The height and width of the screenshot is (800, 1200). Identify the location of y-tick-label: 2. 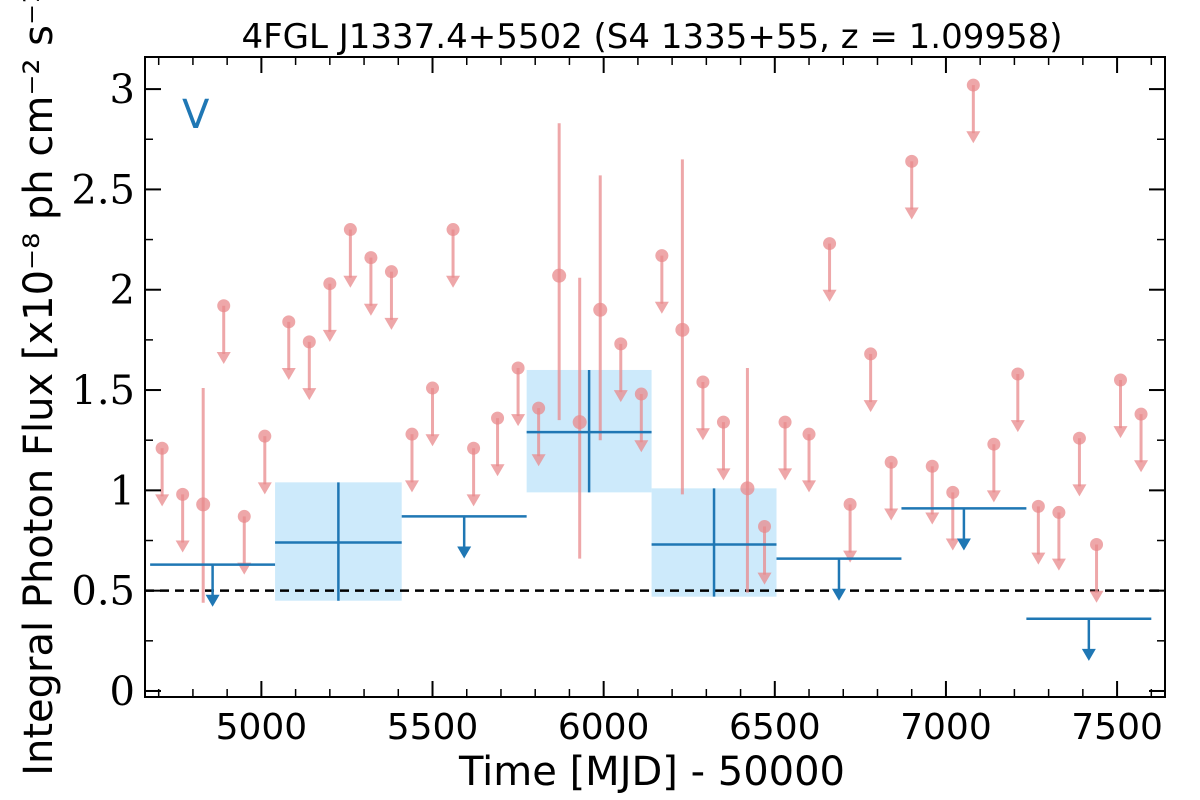
(122, 291).